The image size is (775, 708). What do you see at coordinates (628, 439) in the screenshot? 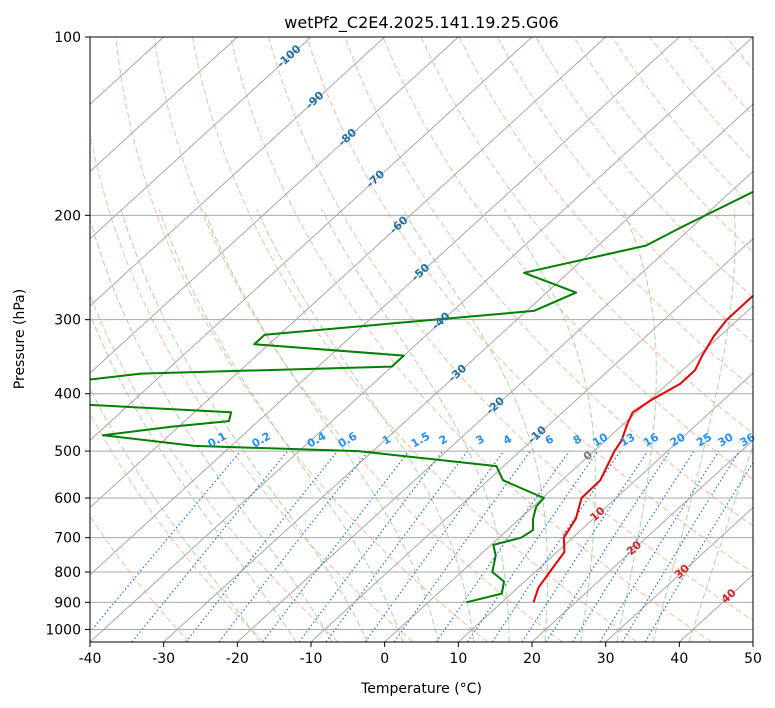
I see `mixing-ratio-label: 13` at bounding box center [628, 439].